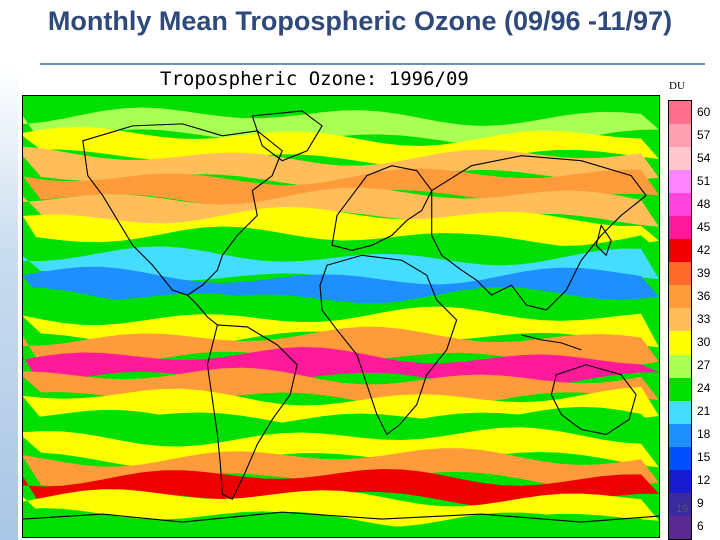  Describe the element at coordinates (704, 388) in the screenshot. I see `colorbar-tick-label: 24` at that location.